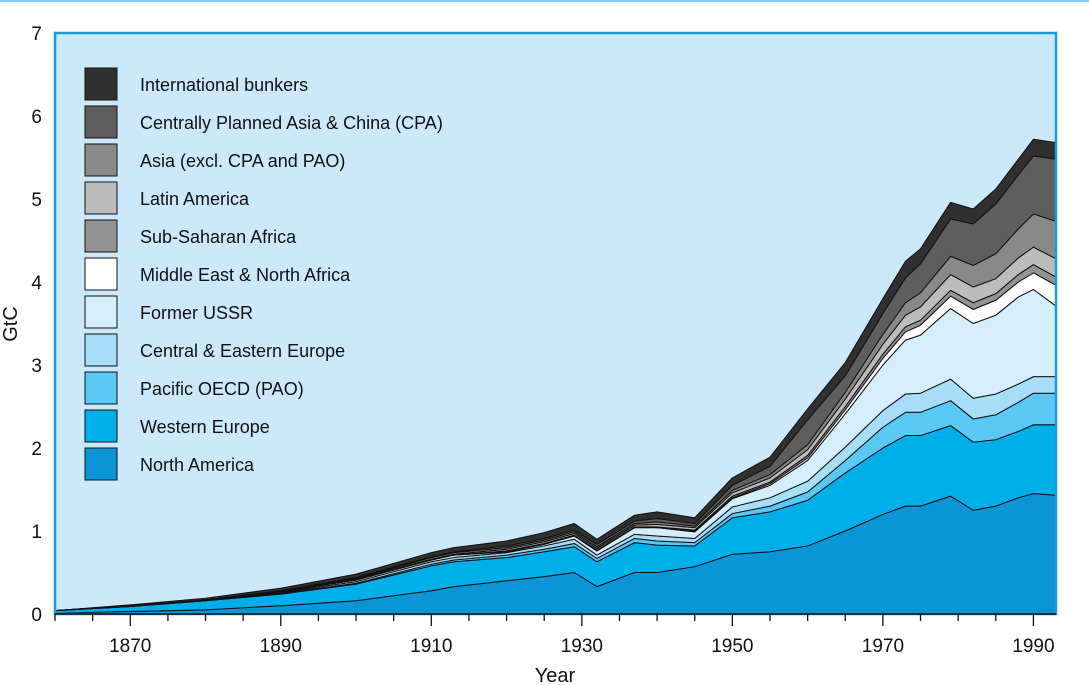  I want to click on legend-label-latin-america: Latin America, so click(195, 199).